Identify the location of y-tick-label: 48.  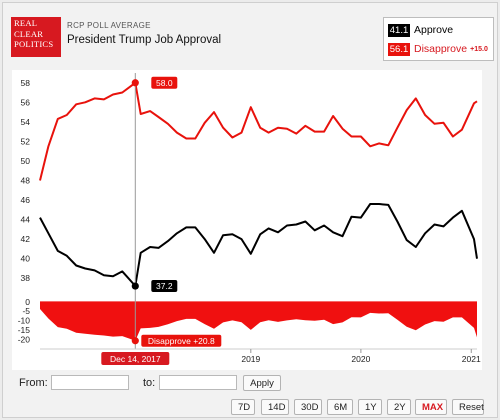
(26, 181).